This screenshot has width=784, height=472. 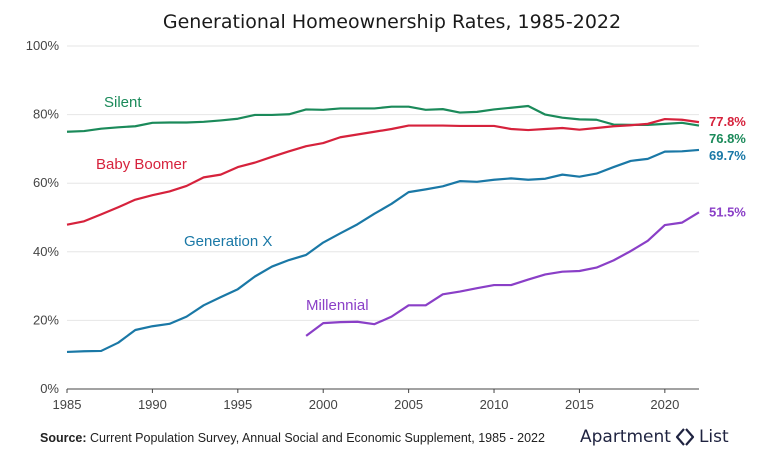 I want to click on x-tick-label: 1985, so click(x=67, y=404).